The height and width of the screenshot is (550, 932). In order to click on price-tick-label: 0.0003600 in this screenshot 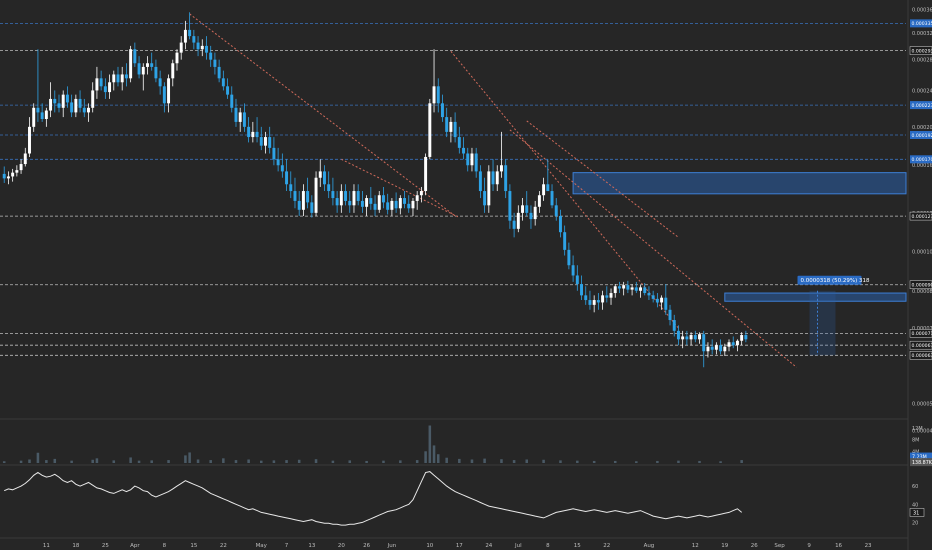, I will do `click(922, 10)`.